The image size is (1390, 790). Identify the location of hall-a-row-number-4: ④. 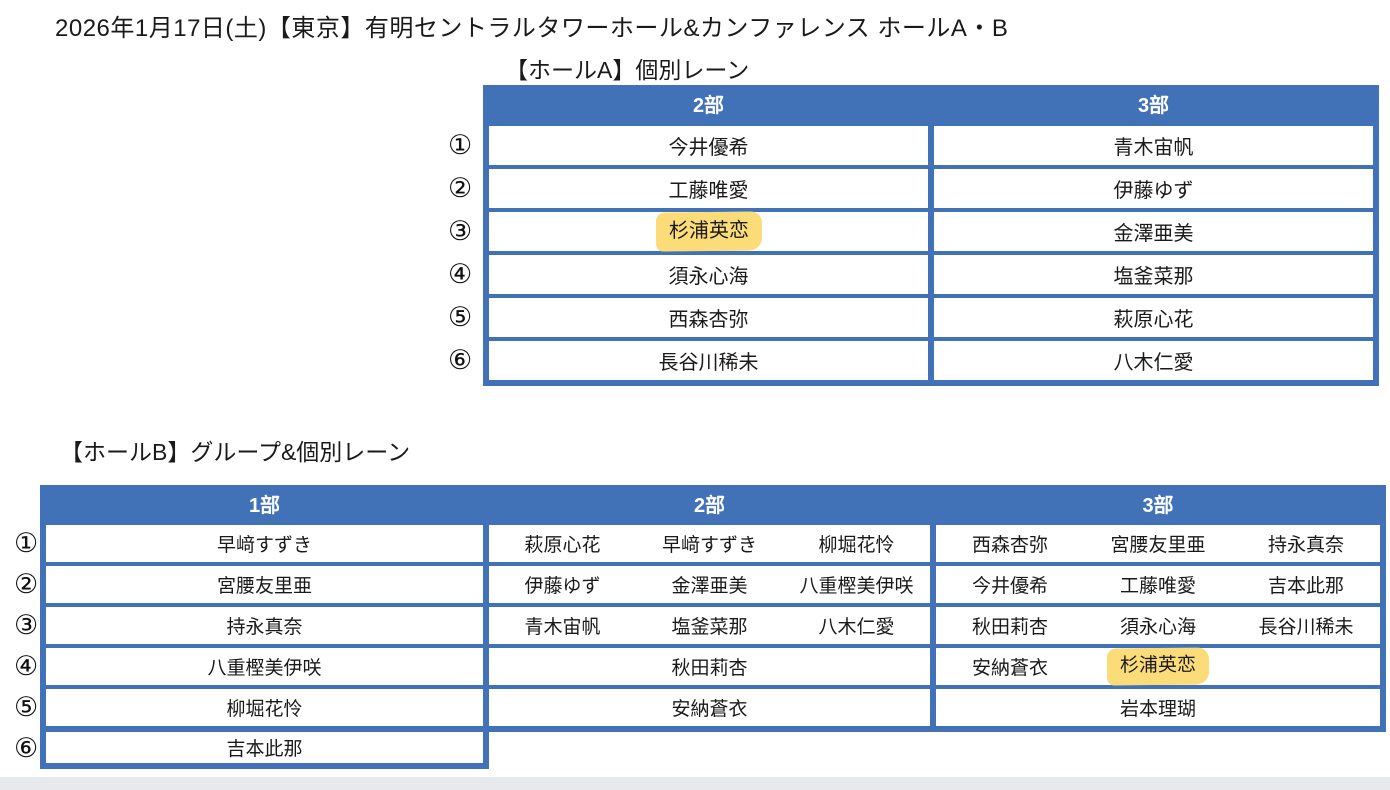
(460, 274).